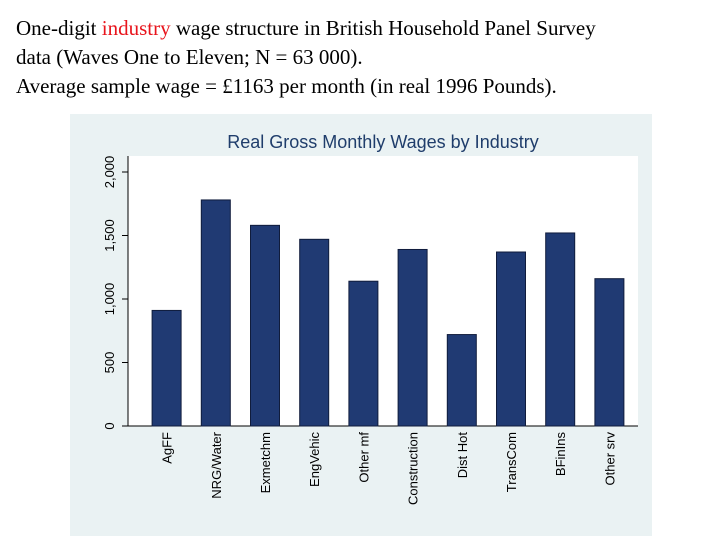 The height and width of the screenshot is (540, 720). I want to click on x-tick-label: Exmetchm, so click(265, 462).